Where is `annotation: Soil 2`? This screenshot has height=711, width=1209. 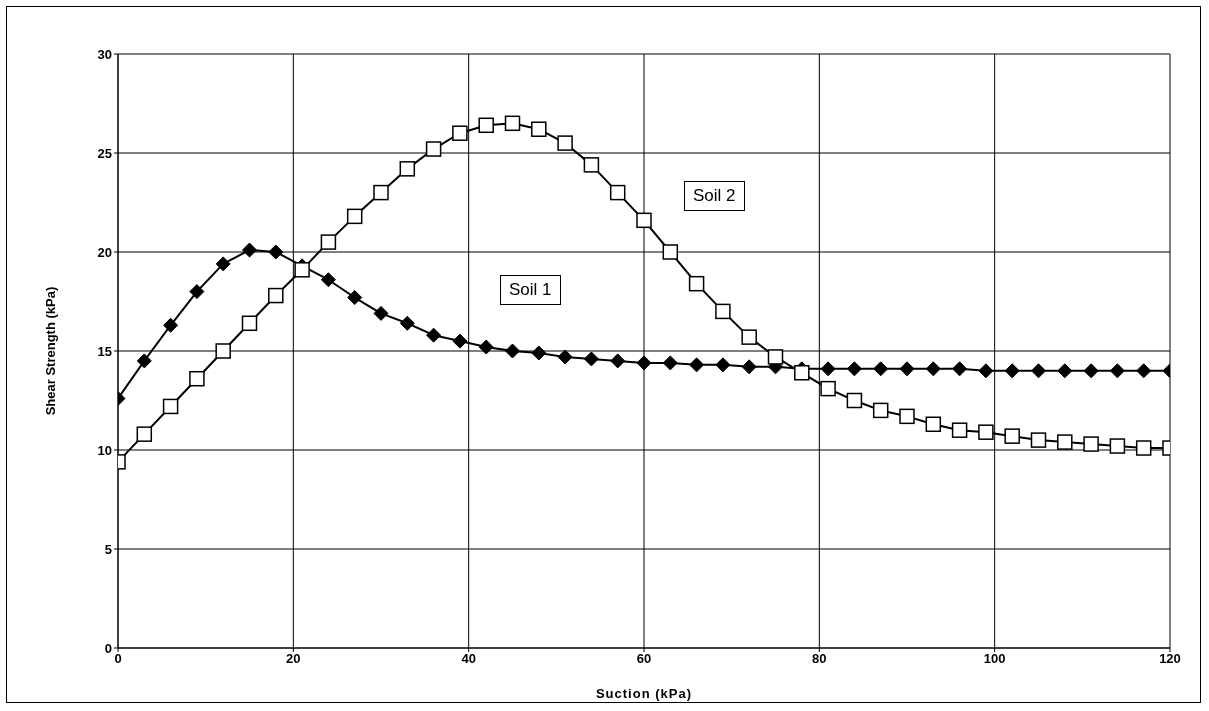 annotation: Soil 2 is located at coordinates (714, 196).